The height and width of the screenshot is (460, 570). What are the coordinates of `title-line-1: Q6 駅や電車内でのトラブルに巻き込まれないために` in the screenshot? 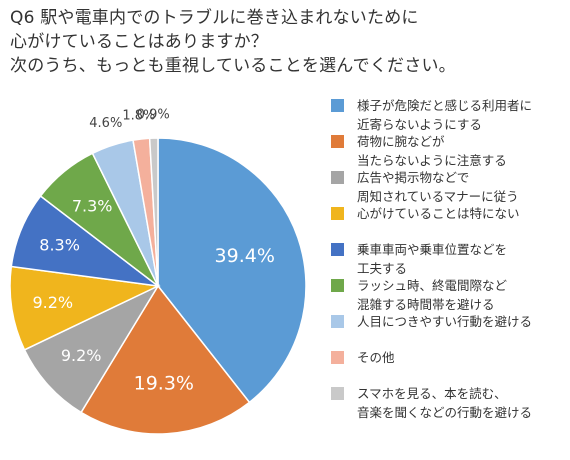 It's located at (214, 18).